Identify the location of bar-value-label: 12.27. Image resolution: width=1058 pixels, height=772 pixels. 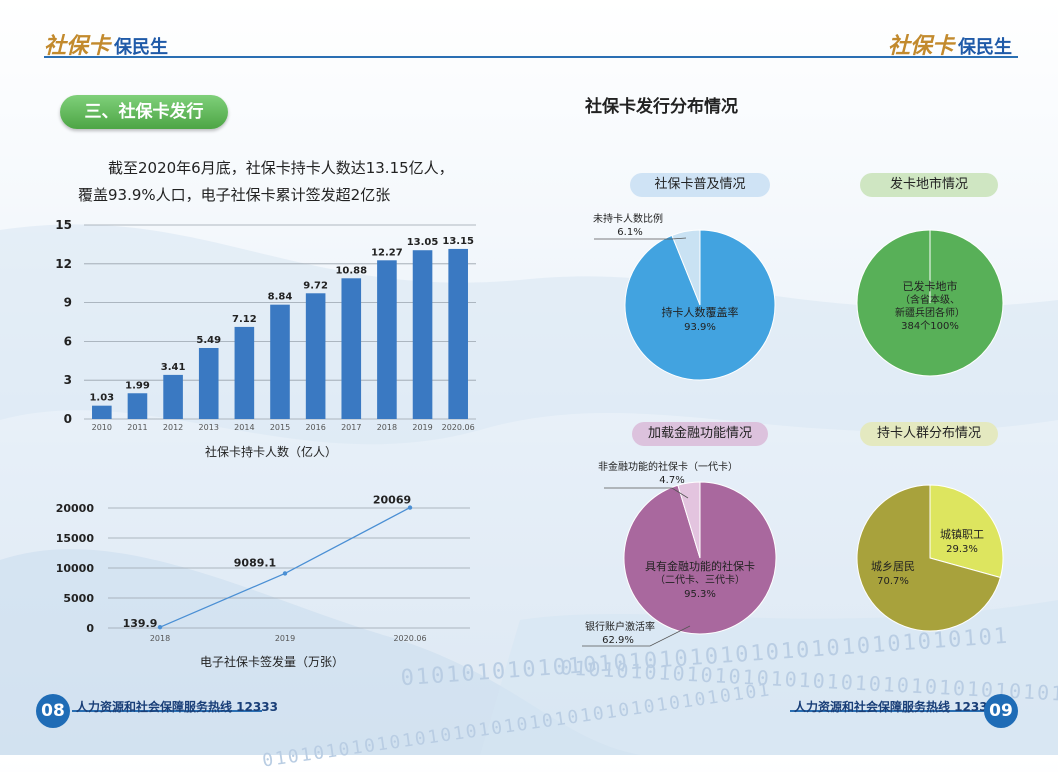
(387, 252).